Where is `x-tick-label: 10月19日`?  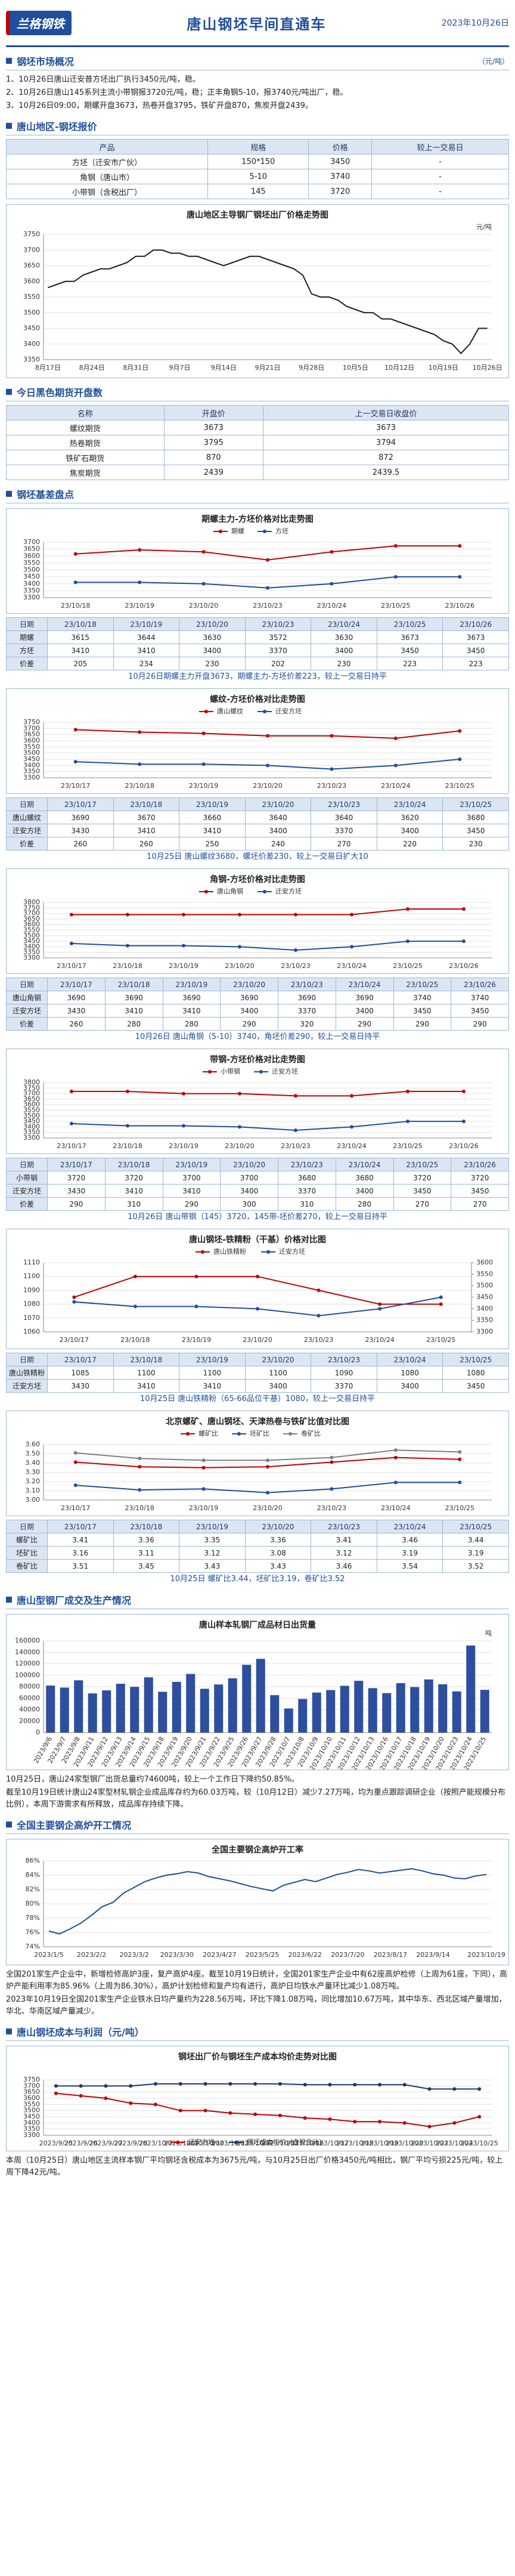
x-tick-label: 10月19日 is located at coordinates (443, 368).